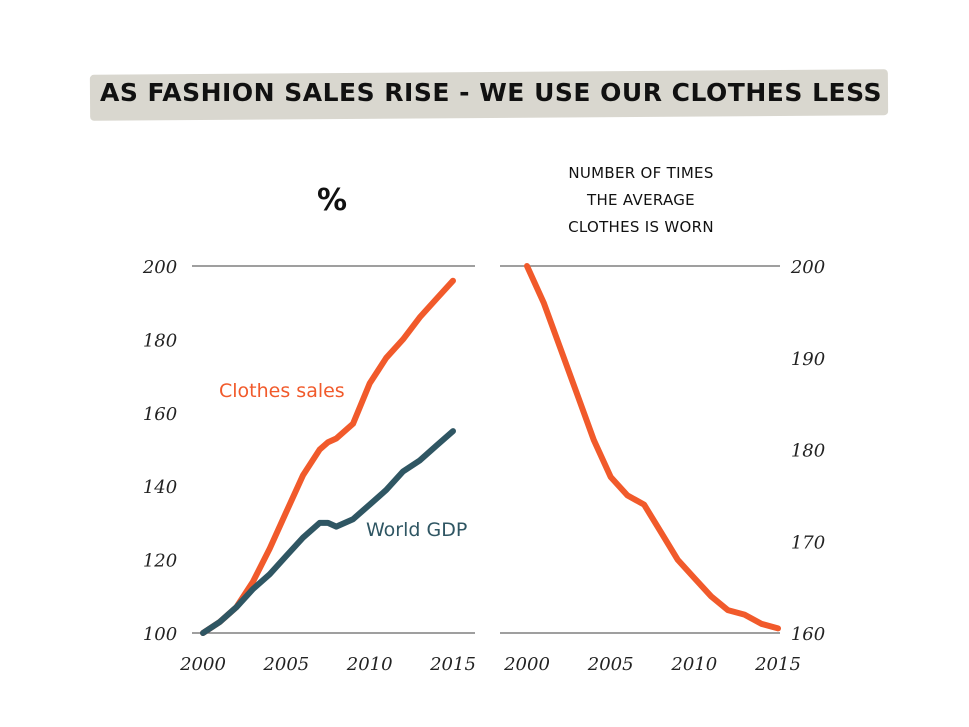 Image resolution: width=969 pixels, height=727 pixels. What do you see at coordinates (777, 664) in the screenshot?
I see `right-x-tick-2015: 2015` at bounding box center [777, 664].